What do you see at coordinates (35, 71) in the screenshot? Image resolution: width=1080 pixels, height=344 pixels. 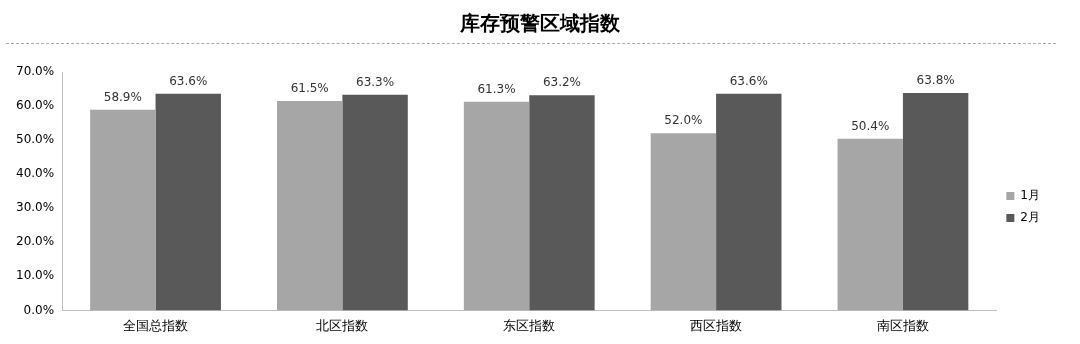 I see `y-tick-label: 70.0%` at bounding box center [35, 71].